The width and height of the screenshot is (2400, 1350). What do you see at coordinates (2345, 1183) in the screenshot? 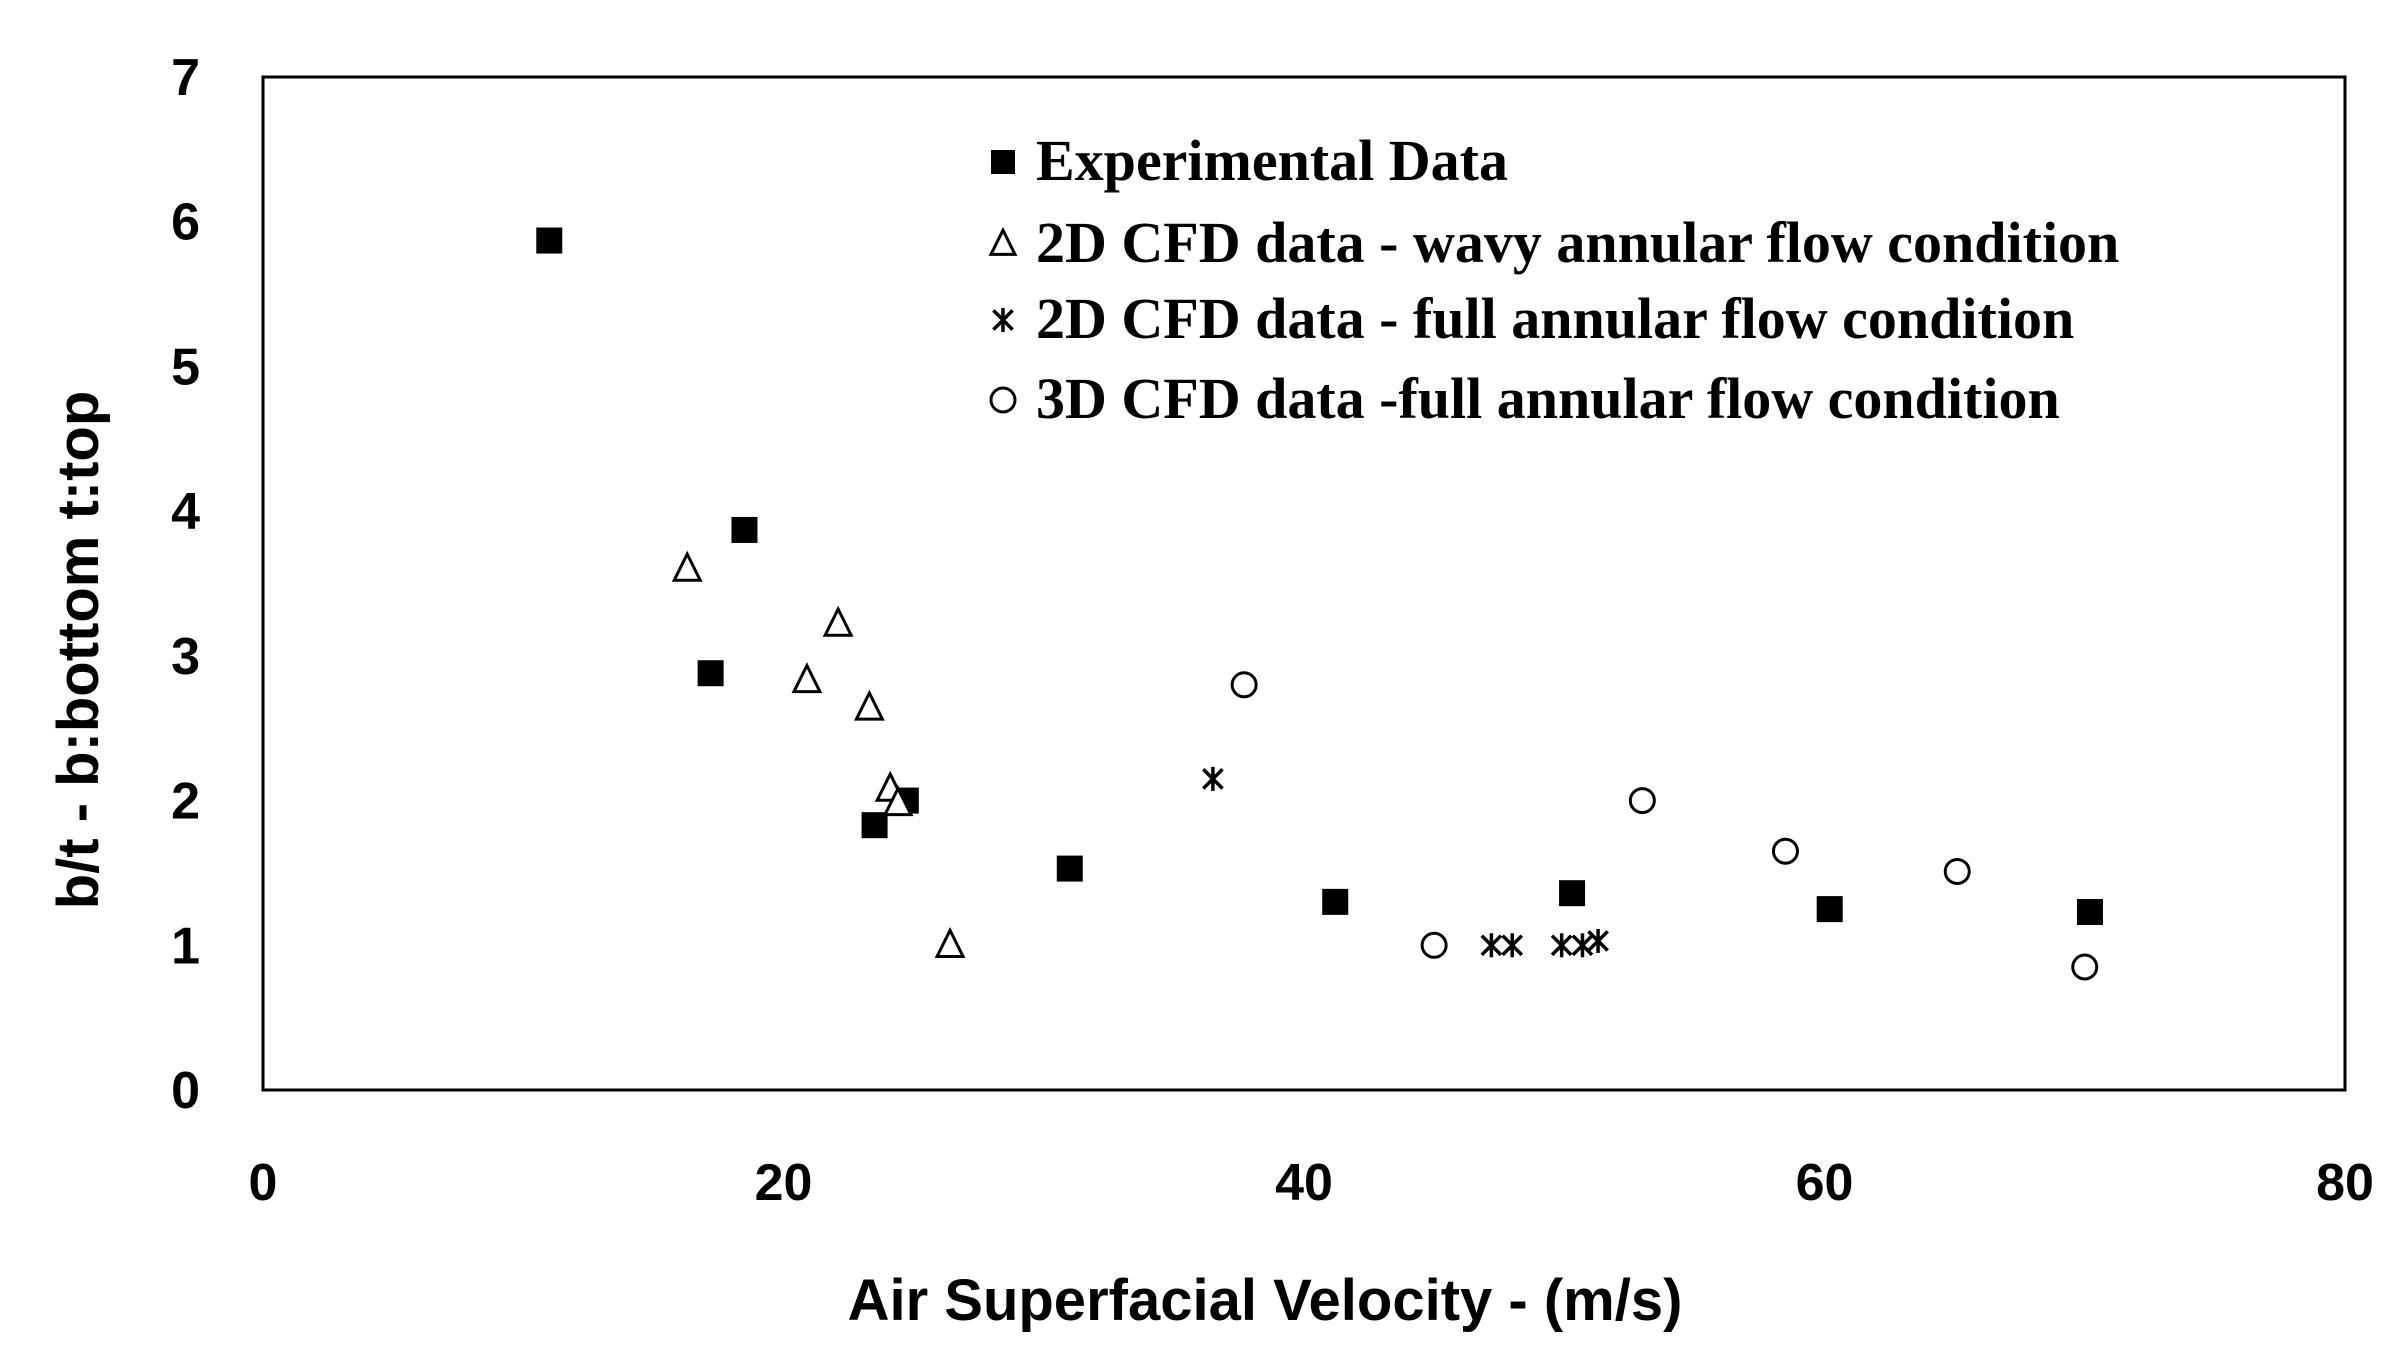
I see `x-tick-label: 80` at bounding box center [2345, 1183].